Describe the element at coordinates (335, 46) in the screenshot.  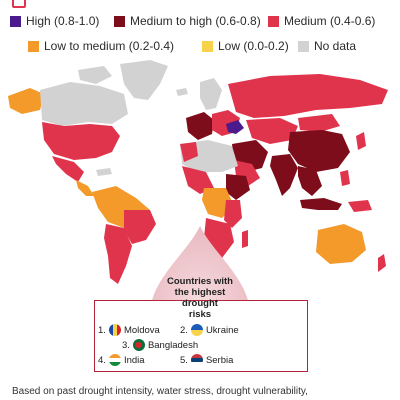
I see `legend-label-no-data: No data` at that location.